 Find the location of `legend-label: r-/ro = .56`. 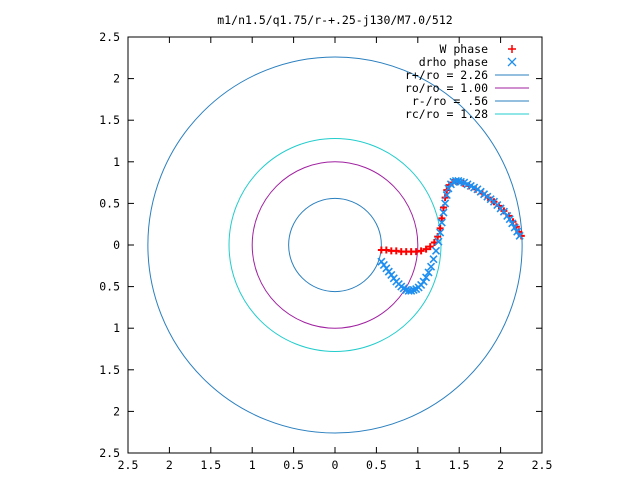

legend-label: r-/ro = .56 is located at coordinates (450, 101).